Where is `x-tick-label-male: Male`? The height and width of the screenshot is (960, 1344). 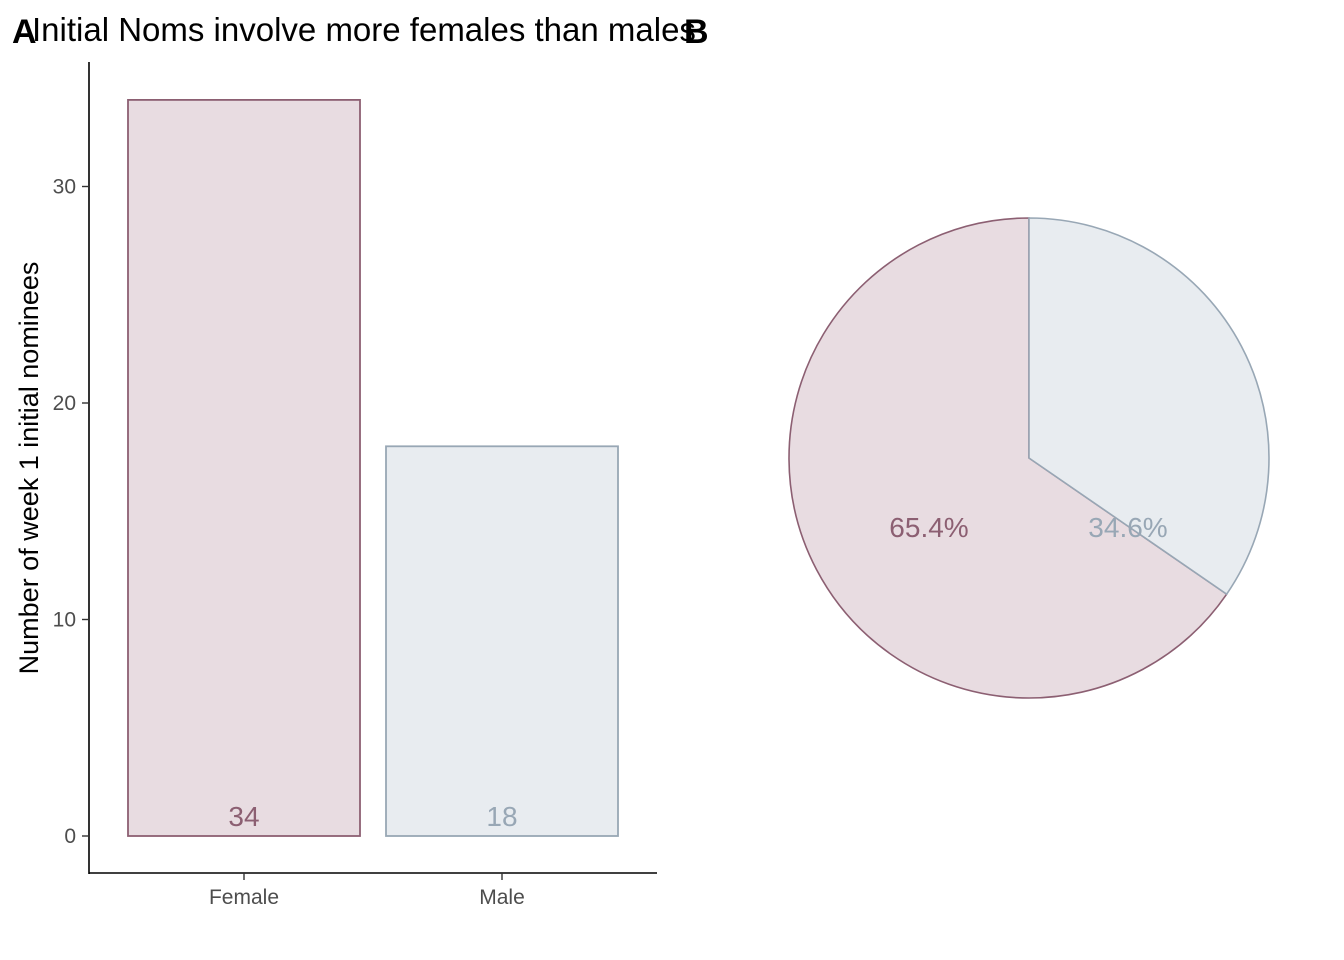
x-tick-label-male: Male is located at coordinates (502, 897).